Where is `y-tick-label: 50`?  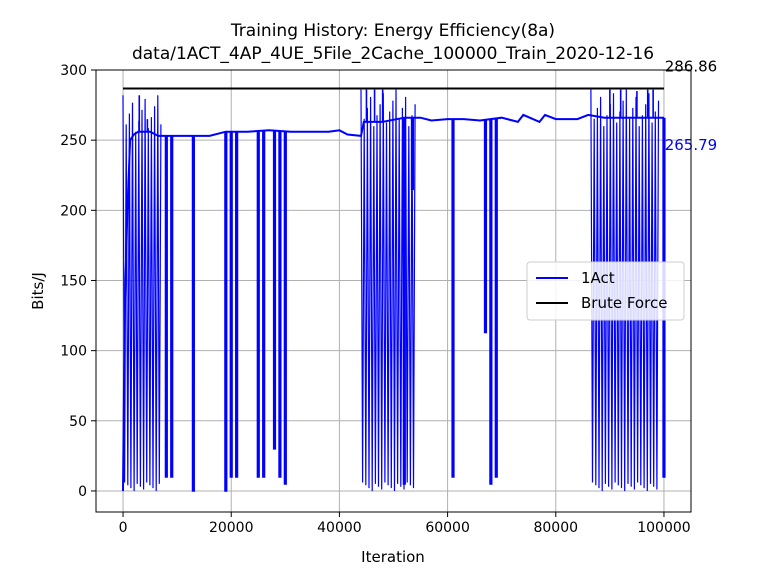 y-tick-label: 50 is located at coordinates (78, 422).